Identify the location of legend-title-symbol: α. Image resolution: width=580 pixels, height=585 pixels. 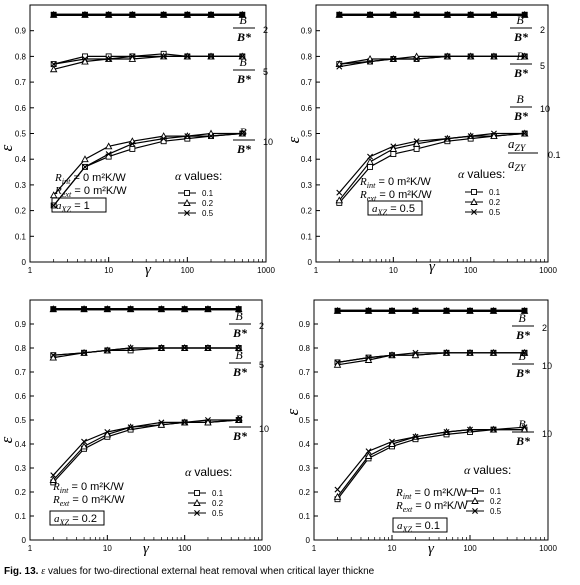
(462, 174).